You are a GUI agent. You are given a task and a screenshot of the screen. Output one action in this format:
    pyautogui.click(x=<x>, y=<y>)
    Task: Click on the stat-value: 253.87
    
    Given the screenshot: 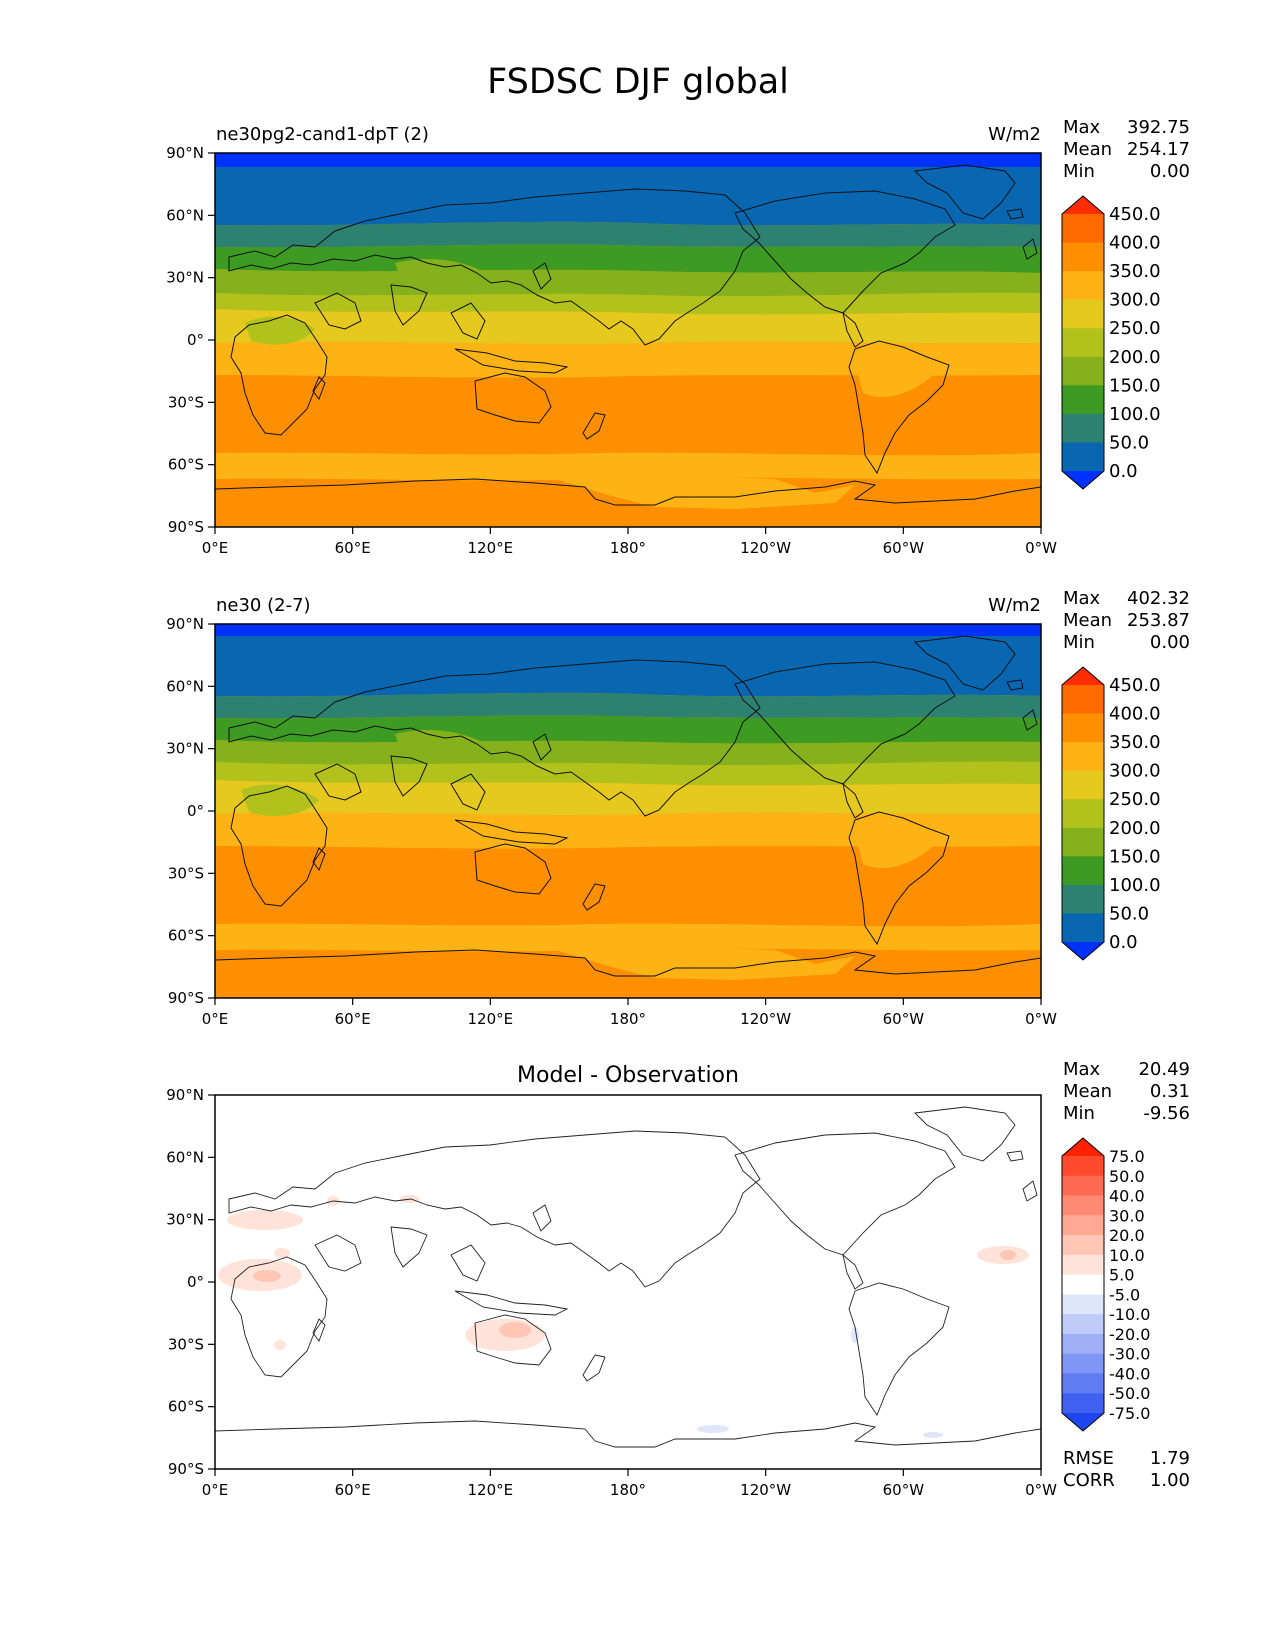 What is the action you would take?
    pyautogui.click(x=1158, y=620)
    